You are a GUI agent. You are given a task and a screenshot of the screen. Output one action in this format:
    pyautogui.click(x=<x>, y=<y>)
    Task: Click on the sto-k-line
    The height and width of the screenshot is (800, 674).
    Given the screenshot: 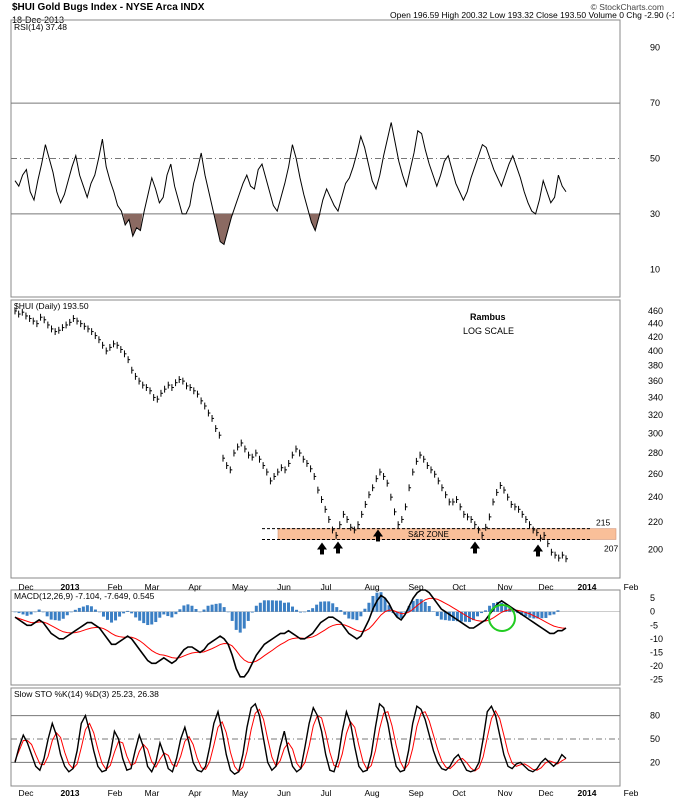 What is the action you would take?
    pyautogui.click(x=290, y=738)
    